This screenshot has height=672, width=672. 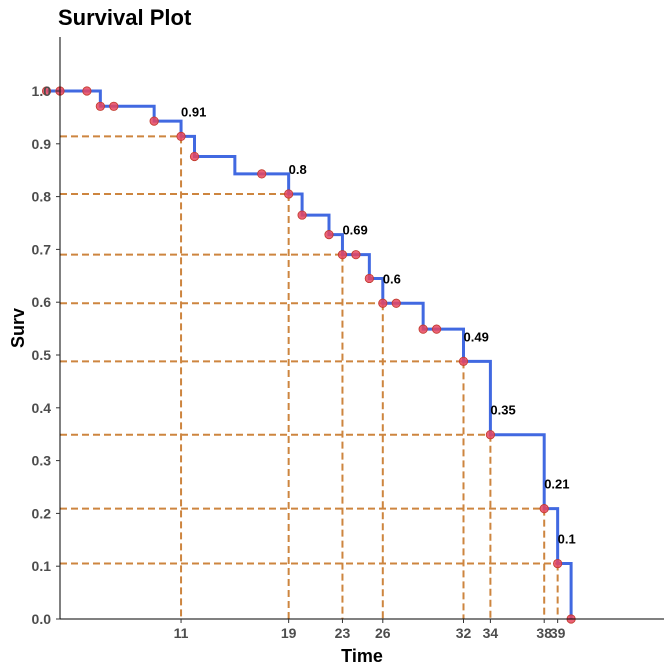 I want to click on data-label: 0.69, so click(x=354, y=230).